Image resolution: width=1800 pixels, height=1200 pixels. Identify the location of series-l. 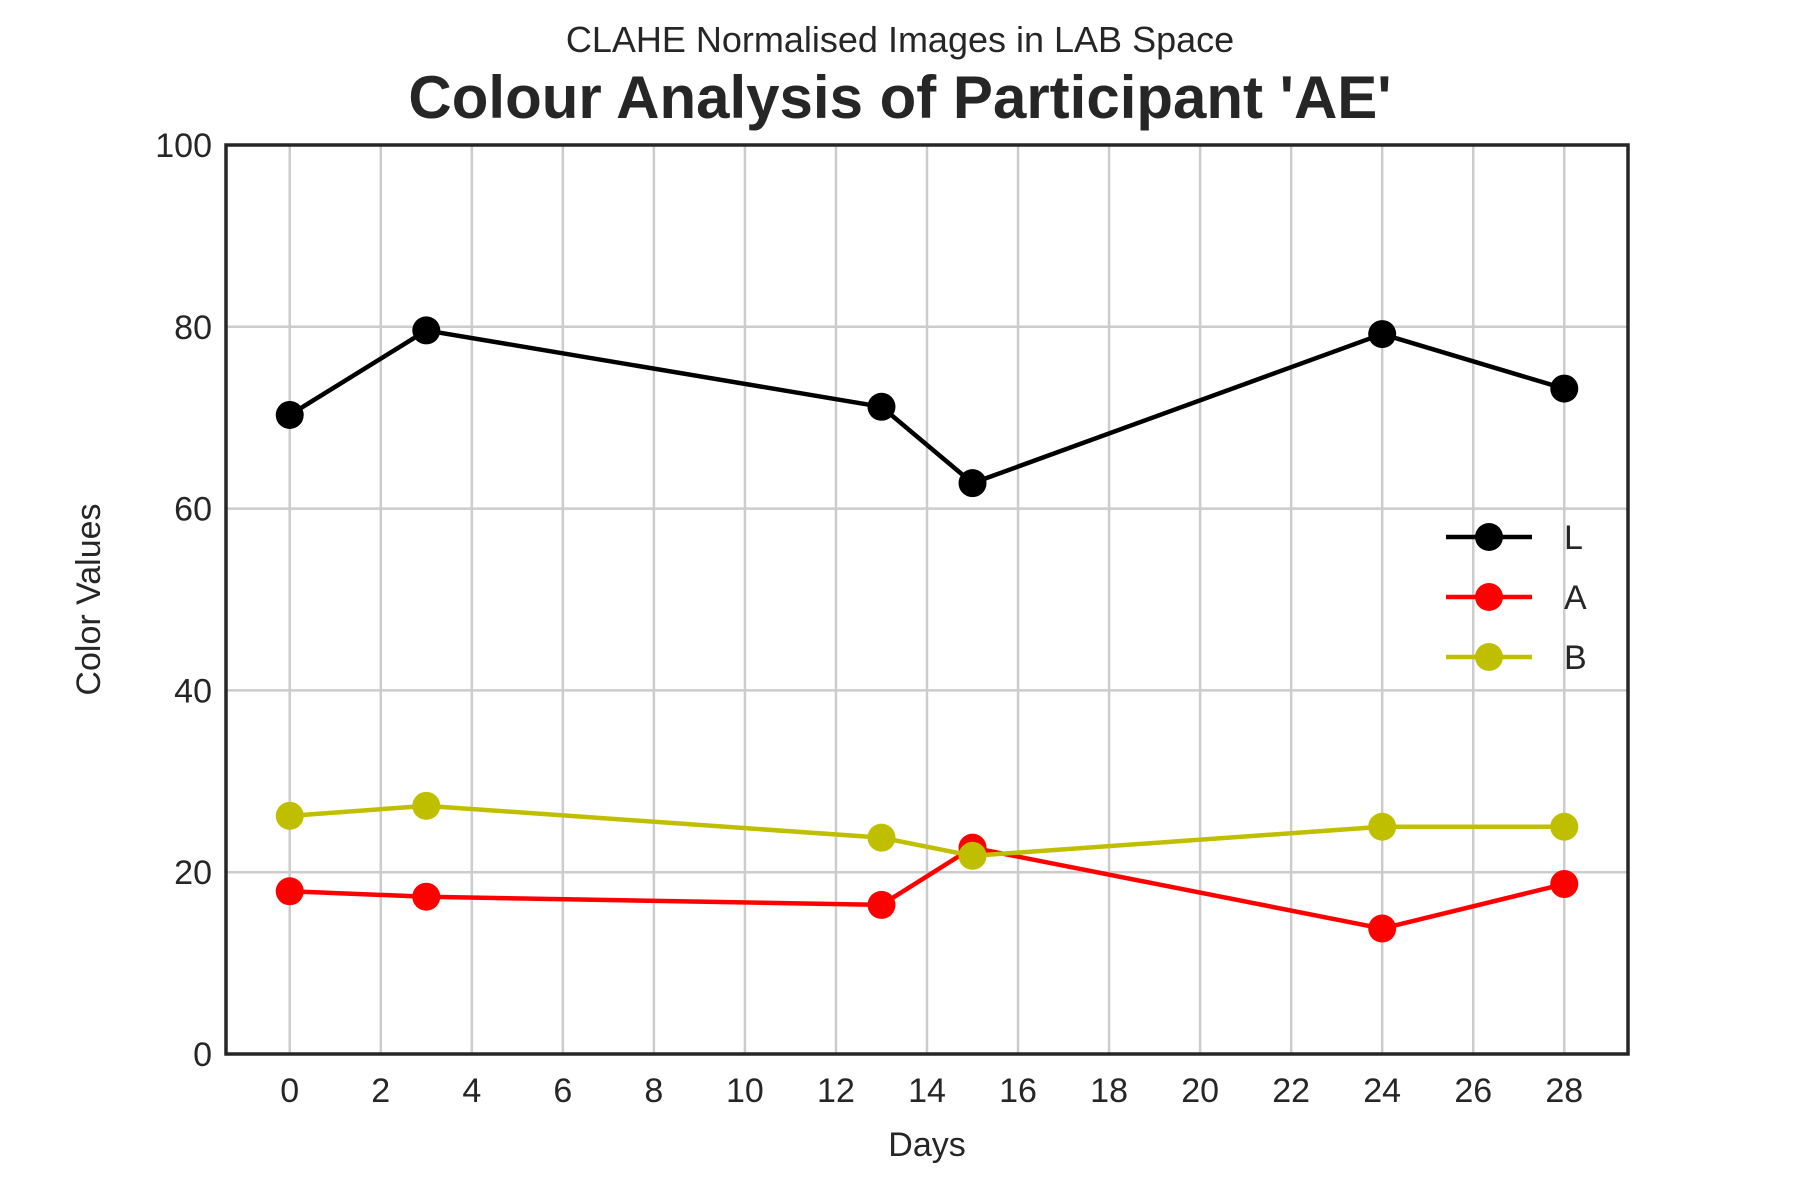
(927, 407).